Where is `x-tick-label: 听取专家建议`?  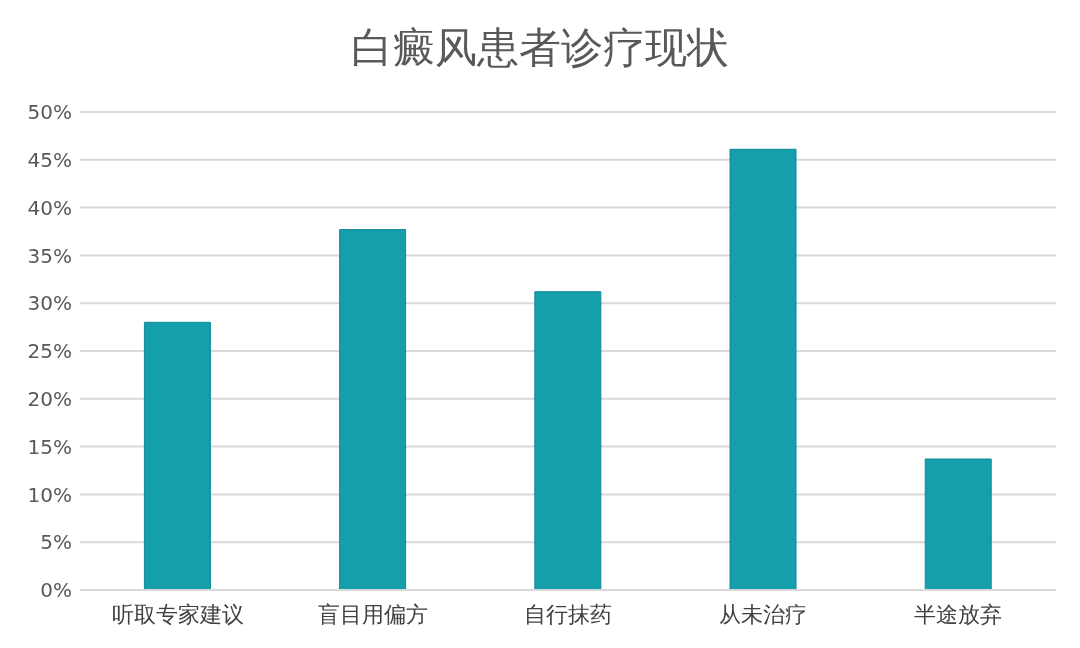 x-tick-label: 听取专家建议 is located at coordinates (177, 614).